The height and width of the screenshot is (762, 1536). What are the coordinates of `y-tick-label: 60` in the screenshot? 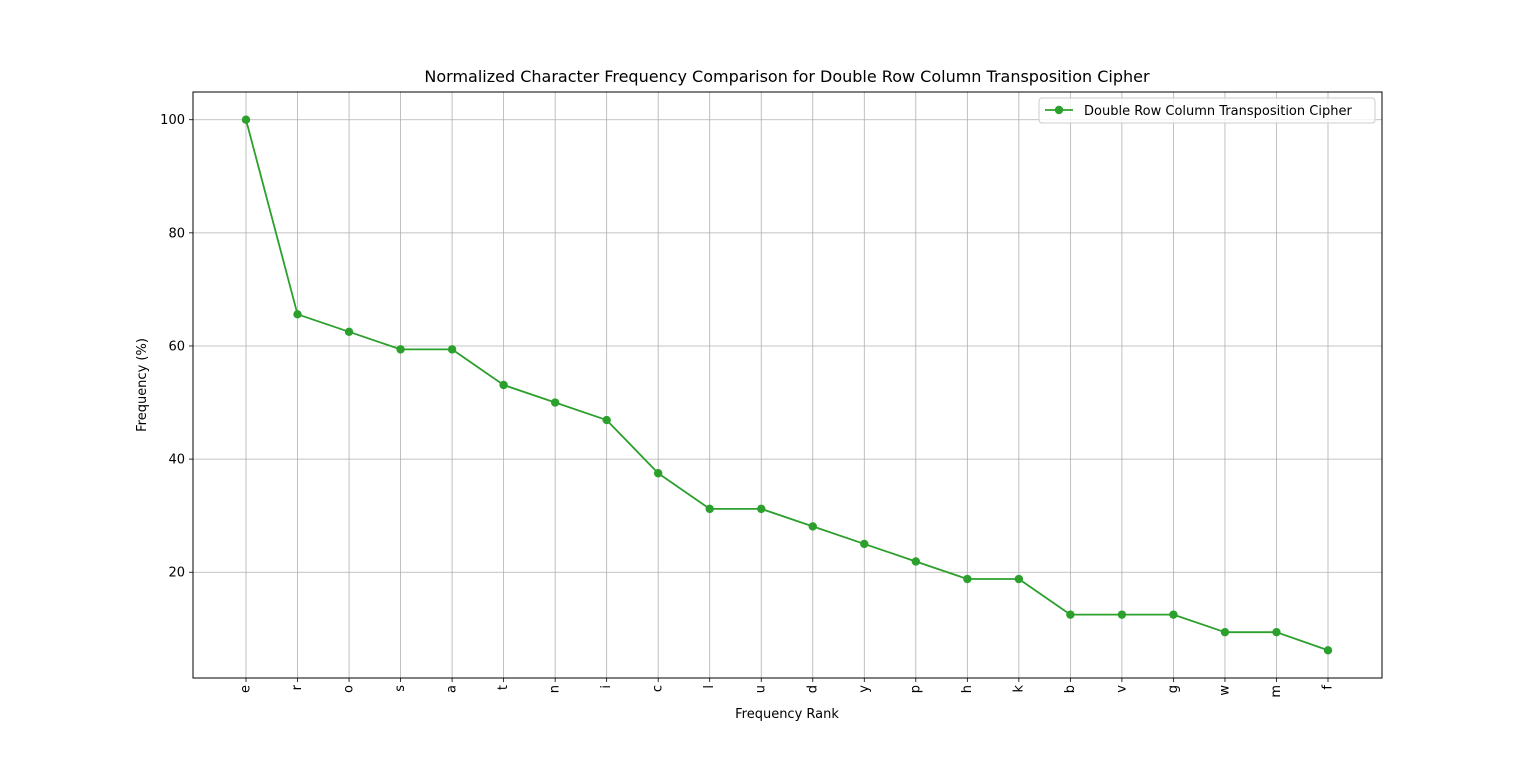 It's located at (176, 346).